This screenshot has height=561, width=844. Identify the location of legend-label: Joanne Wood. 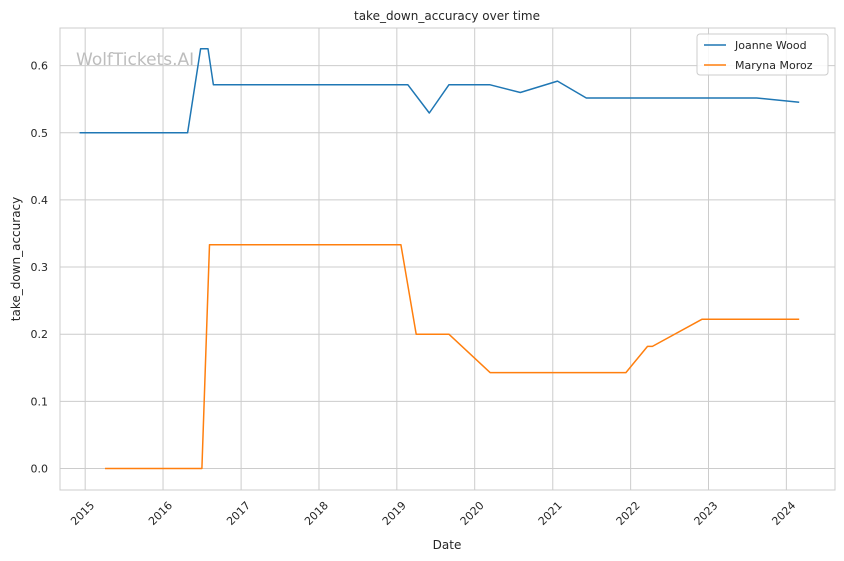
(770, 45).